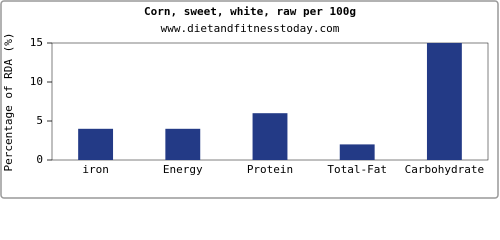 The width and height of the screenshot is (500, 240). What do you see at coordinates (357, 169) in the screenshot?
I see `x-tick-label: Total-Fat` at bounding box center [357, 169].